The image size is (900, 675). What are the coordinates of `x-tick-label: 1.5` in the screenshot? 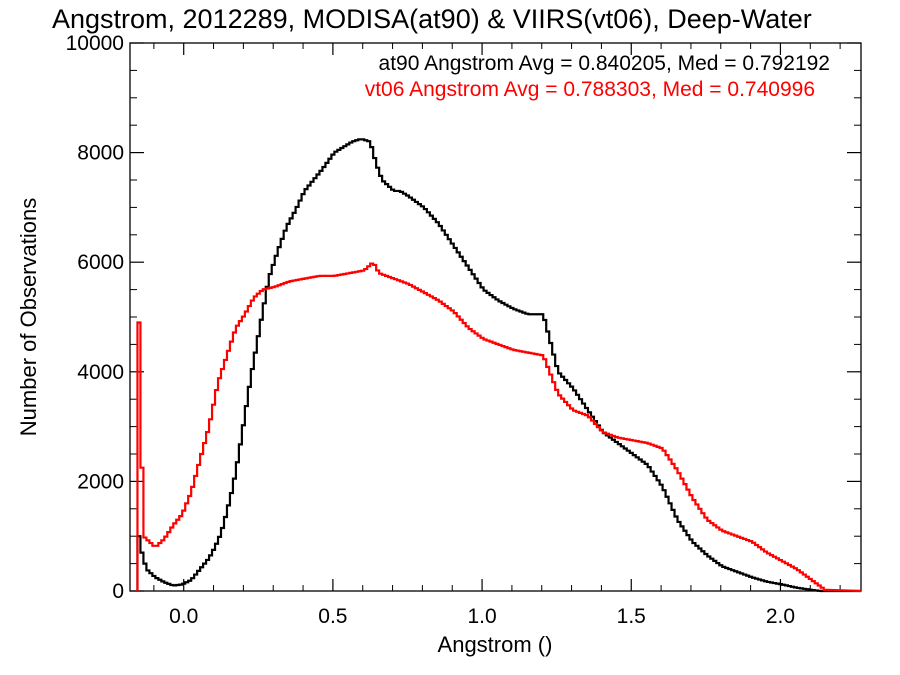 It's located at (631, 616).